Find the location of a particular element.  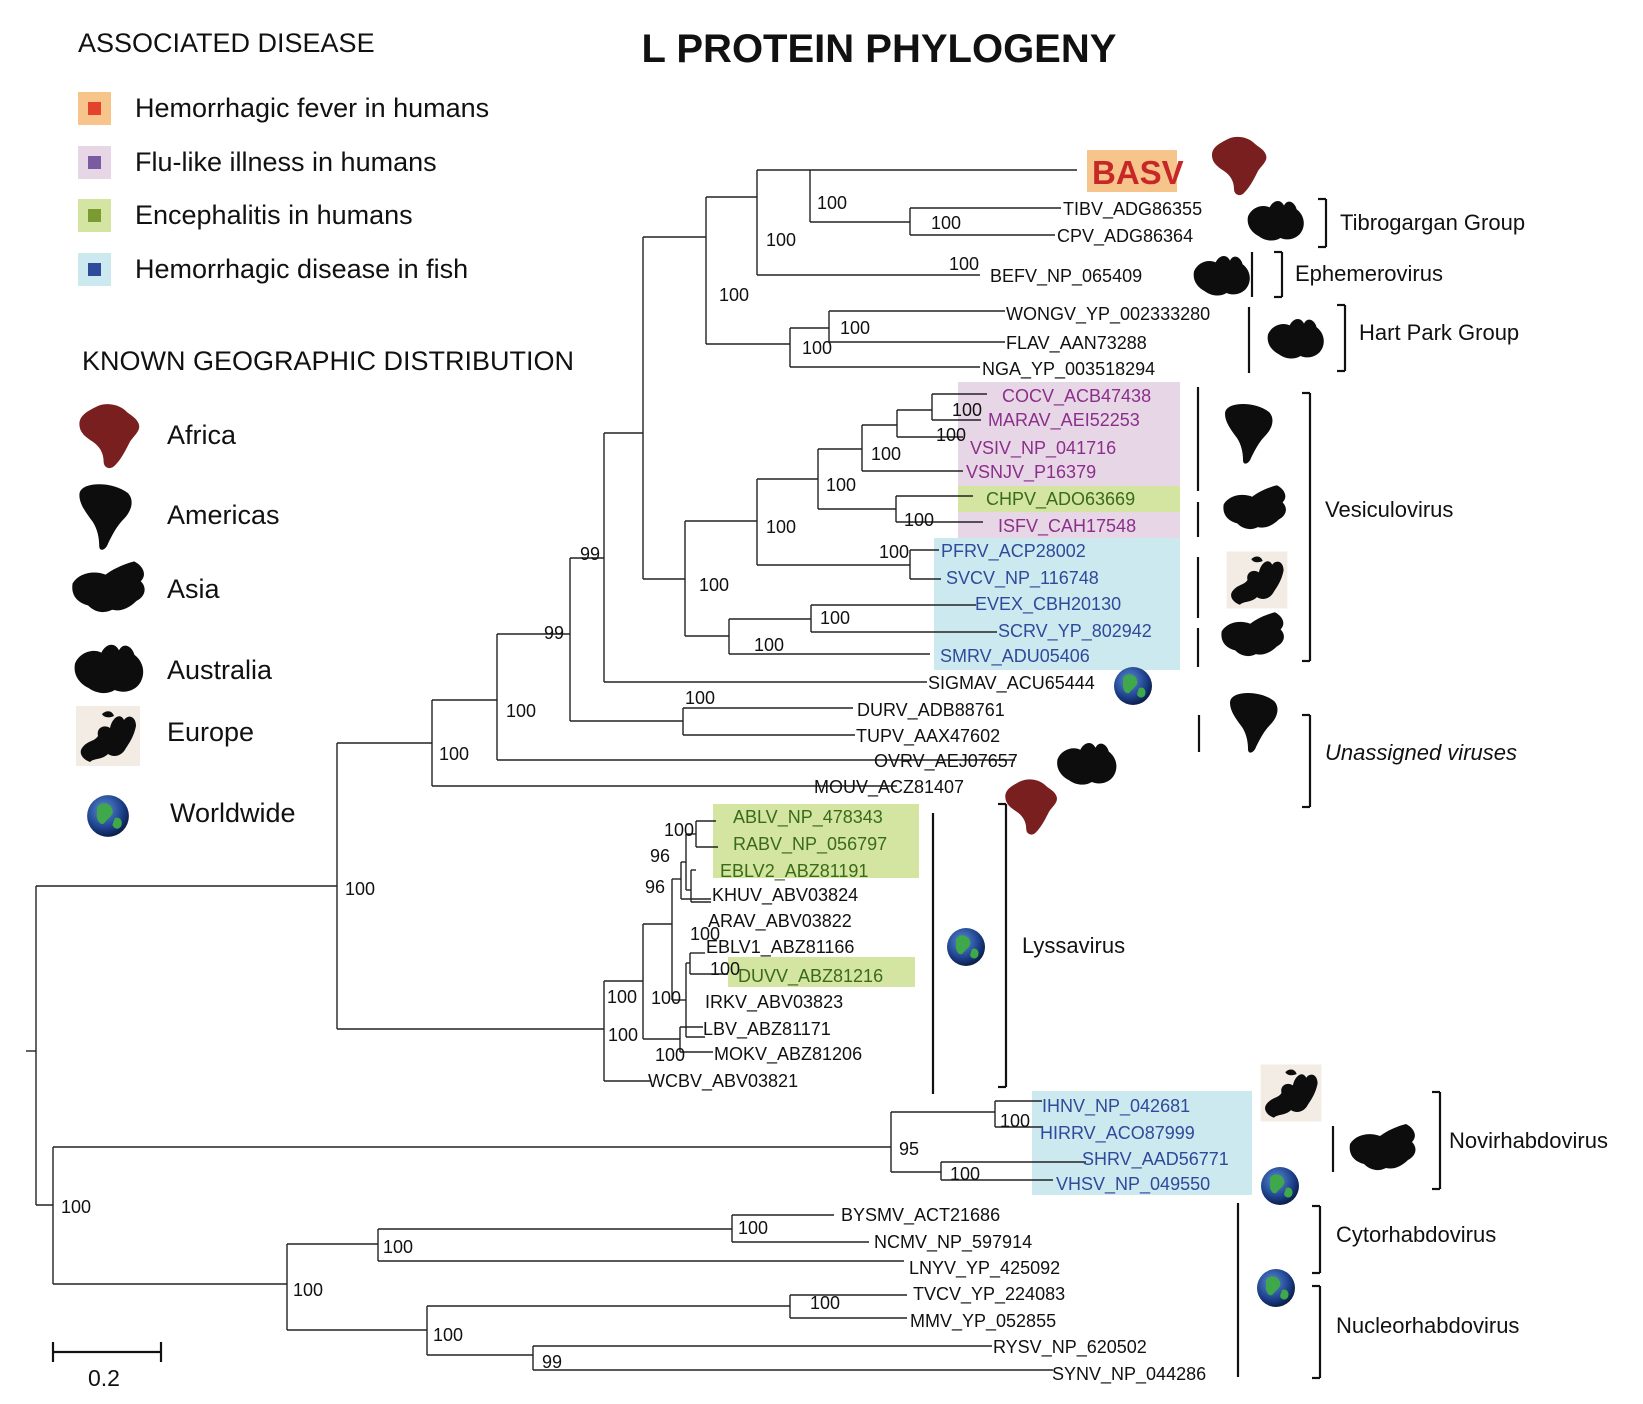

taxon-label: ISFV_CAH17548 is located at coordinates (1067, 526).